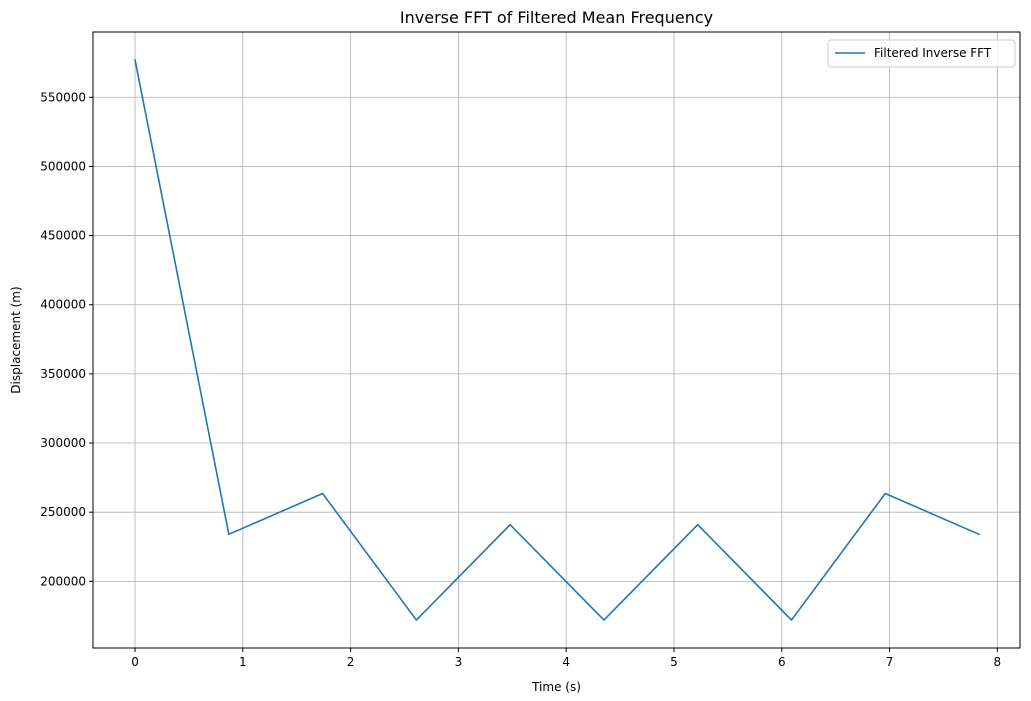 The height and width of the screenshot is (701, 1031). I want to click on y-axis-label: Displacement (m), so click(16, 339).